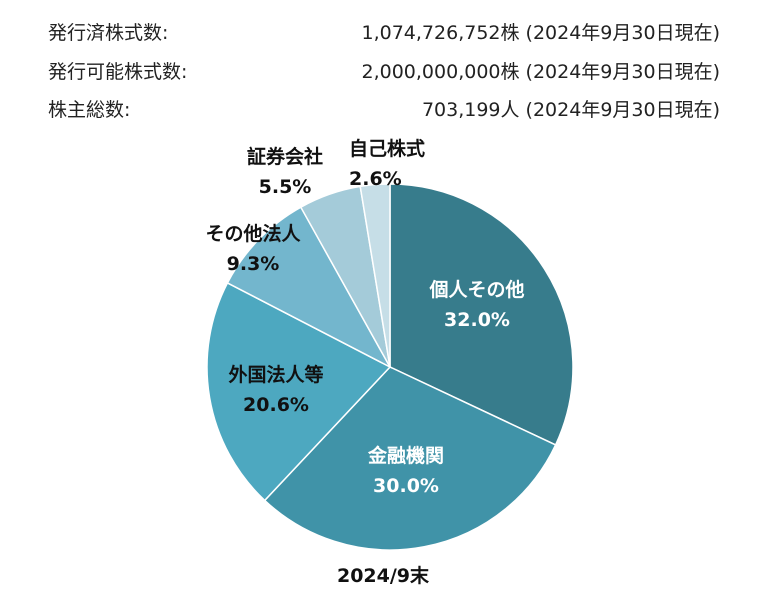  What do you see at coordinates (285, 156) in the screenshot?
I see `slice-name-label: 証券会社` at bounding box center [285, 156].